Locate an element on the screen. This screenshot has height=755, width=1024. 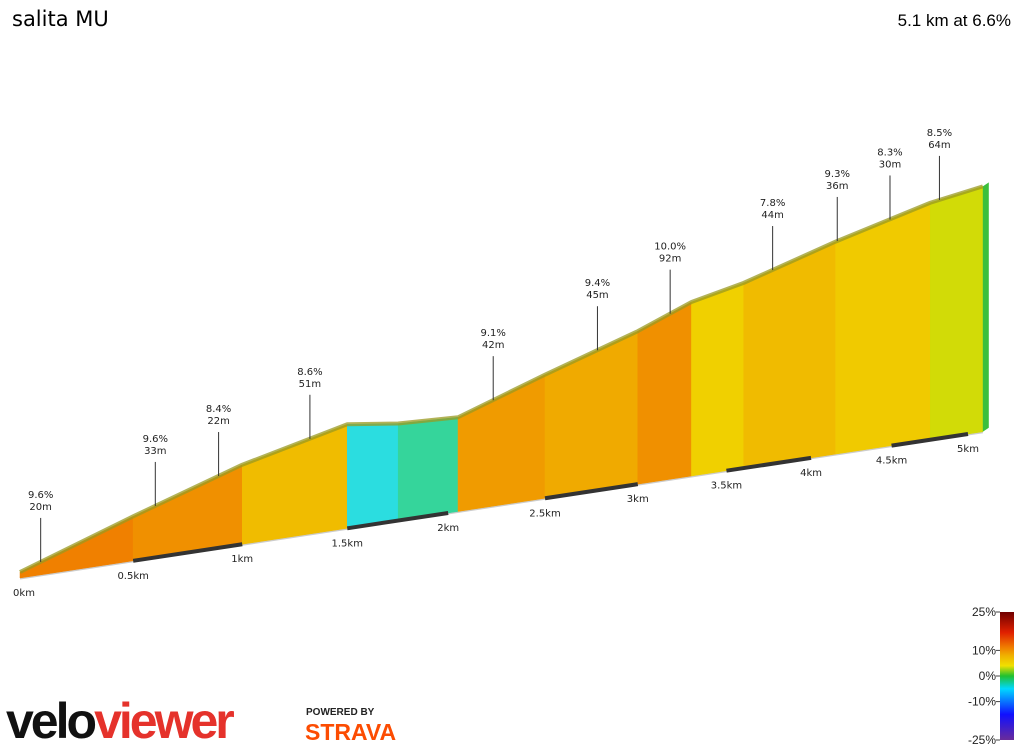
annotation-grade: 8.5% is located at coordinates (939, 133).